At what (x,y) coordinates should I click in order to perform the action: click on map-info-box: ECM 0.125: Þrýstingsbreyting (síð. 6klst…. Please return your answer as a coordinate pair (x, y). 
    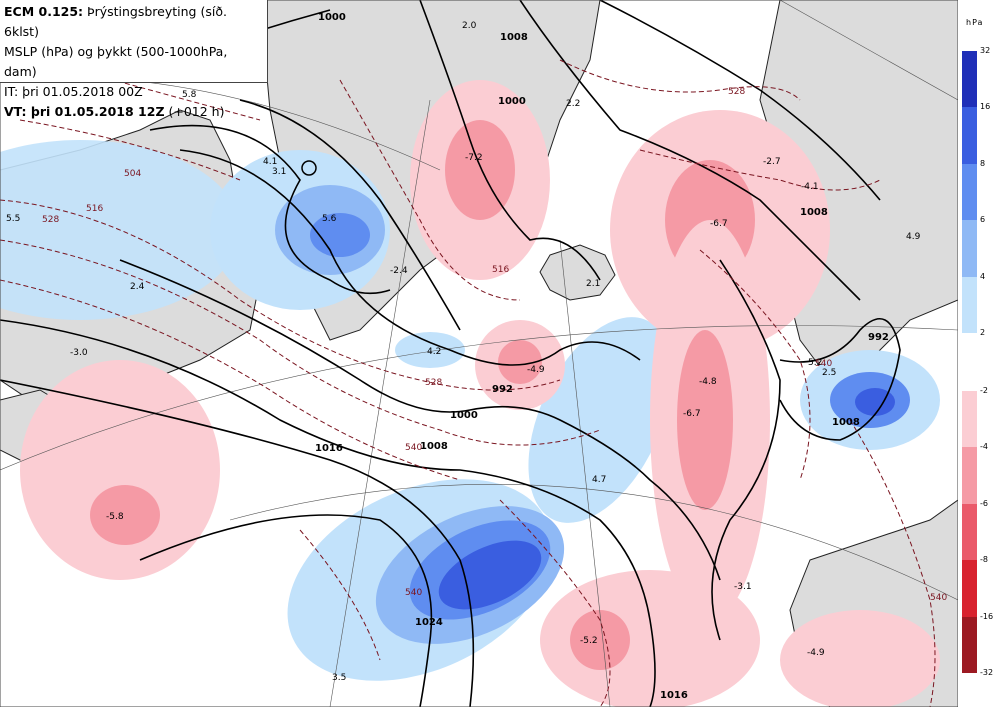
    Looking at the image, I should click on (134, 59).